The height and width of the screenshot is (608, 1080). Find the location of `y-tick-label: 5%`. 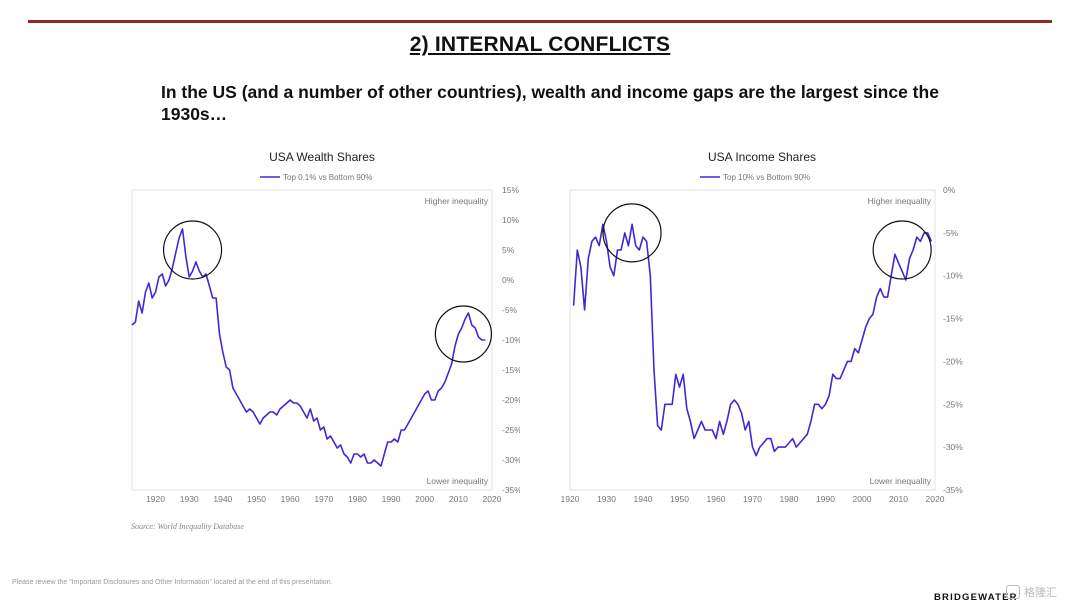

y-tick-label: 5% is located at coordinates (508, 250).